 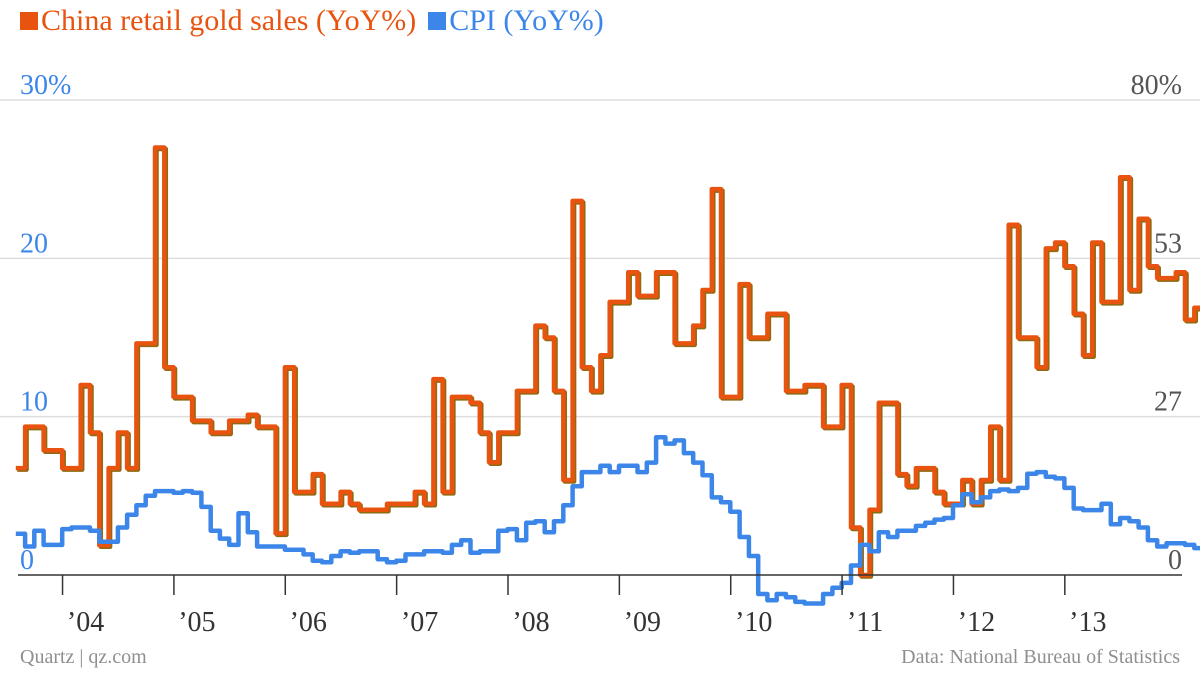 I want to click on data-source: Data: National Bureau of Statistics, so click(x=1040, y=657).